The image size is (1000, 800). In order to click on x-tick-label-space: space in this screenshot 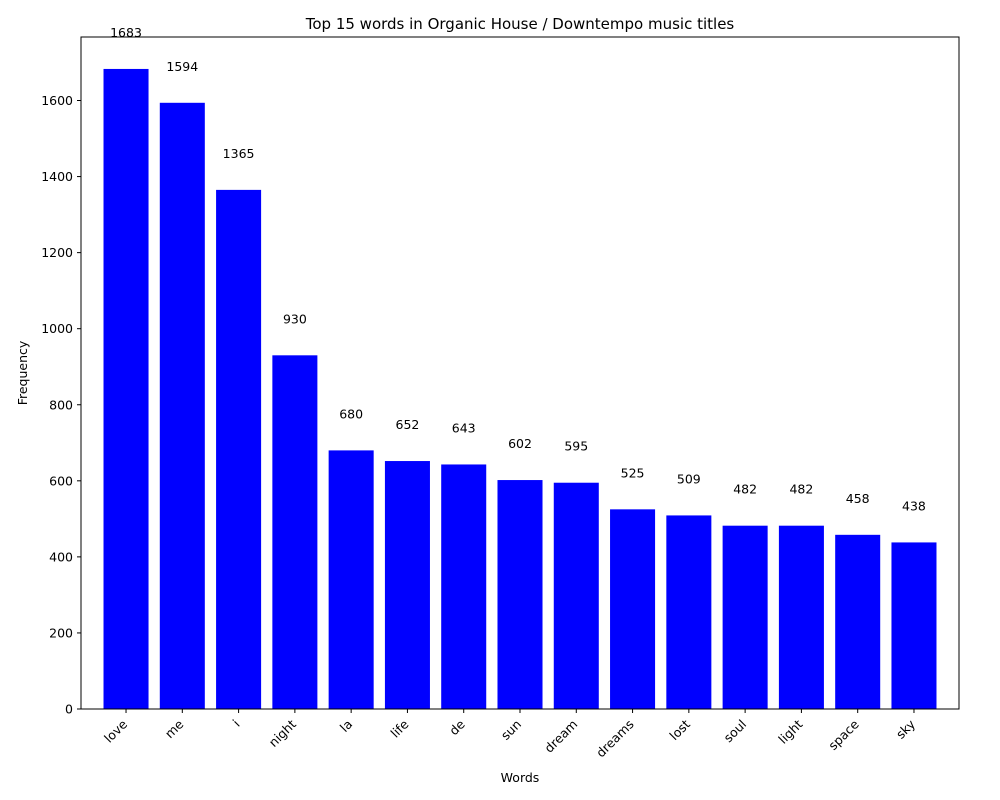, I will do `click(843, 734)`.